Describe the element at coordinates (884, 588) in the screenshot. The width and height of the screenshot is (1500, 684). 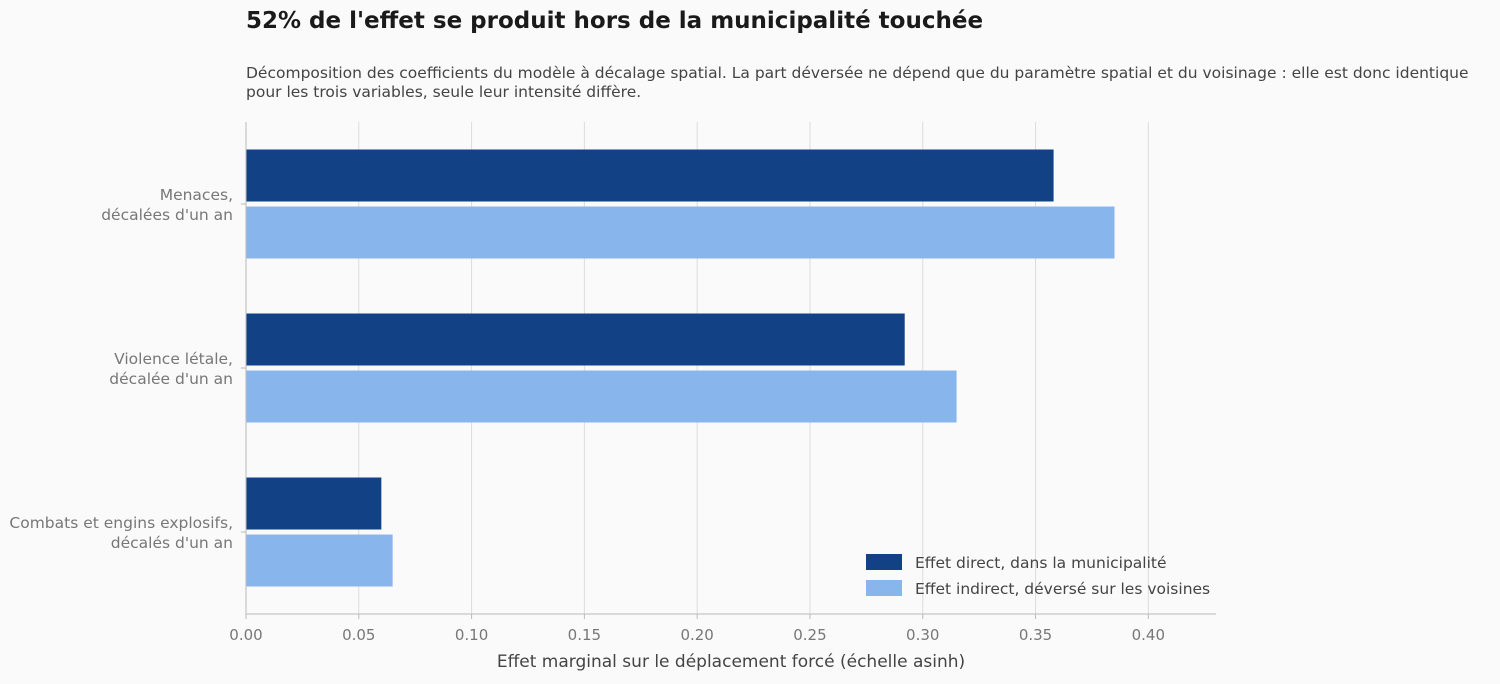
I see `legend-swatch-indirect` at that location.